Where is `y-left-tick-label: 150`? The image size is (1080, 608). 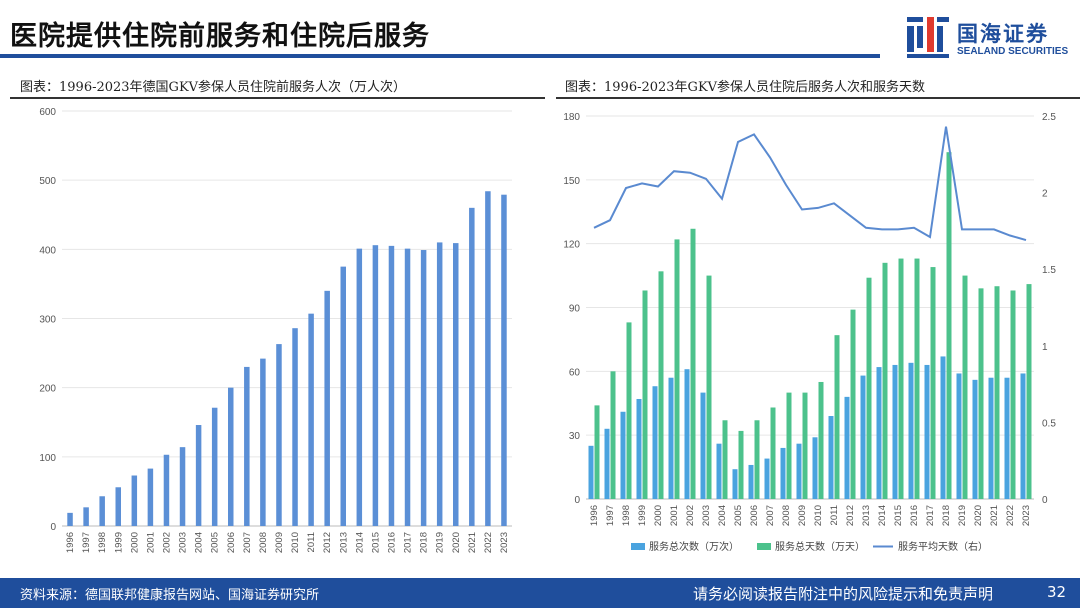 y-left-tick-label: 150 is located at coordinates (571, 181).